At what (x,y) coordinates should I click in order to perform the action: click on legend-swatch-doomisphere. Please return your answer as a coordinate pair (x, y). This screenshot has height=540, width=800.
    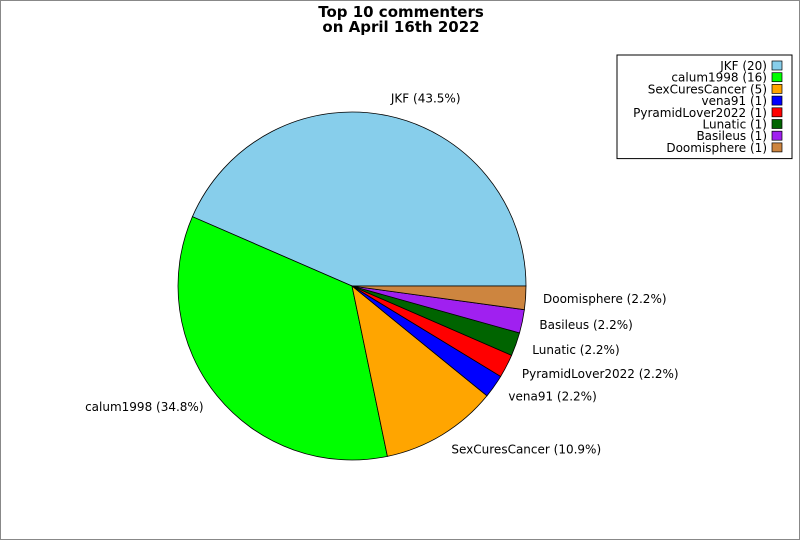
    Looking at the image, I should click on (777, 147).